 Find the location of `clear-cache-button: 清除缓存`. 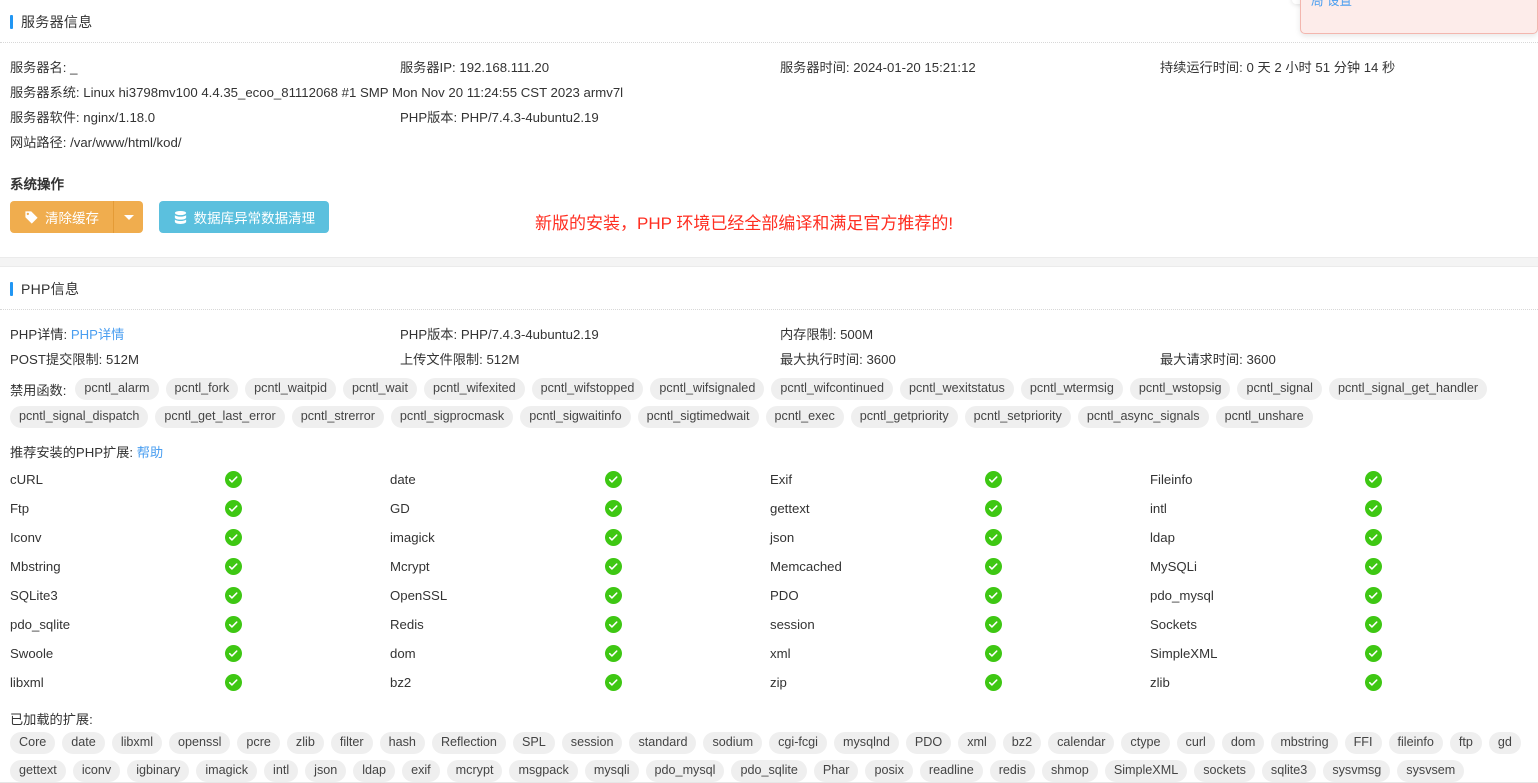

clear-cache-button: 清除缓存 is located at coordinates (61, 217).